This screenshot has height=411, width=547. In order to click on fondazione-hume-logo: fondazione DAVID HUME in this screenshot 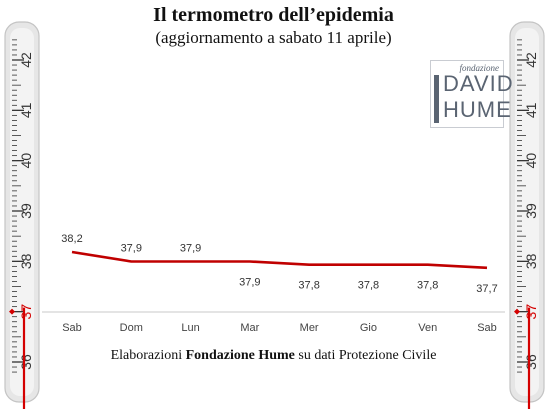, I will do `click(471, 94)`.